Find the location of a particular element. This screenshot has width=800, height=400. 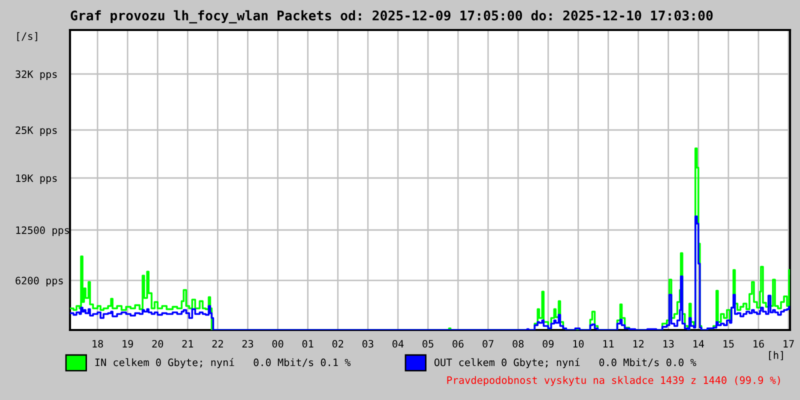

chart-title: Graf provozu lh_focy_wlan Packets od: 2025-12-09 17:05:00 do: 2025-12-10 17:03:00 is located at coordinates (391, 17).